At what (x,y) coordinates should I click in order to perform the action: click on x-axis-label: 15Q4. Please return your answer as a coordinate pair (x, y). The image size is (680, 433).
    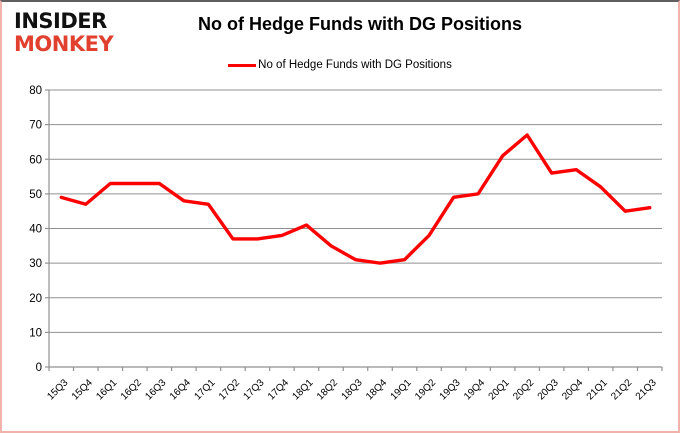
    Looking at the image, I should click on (82, 389).